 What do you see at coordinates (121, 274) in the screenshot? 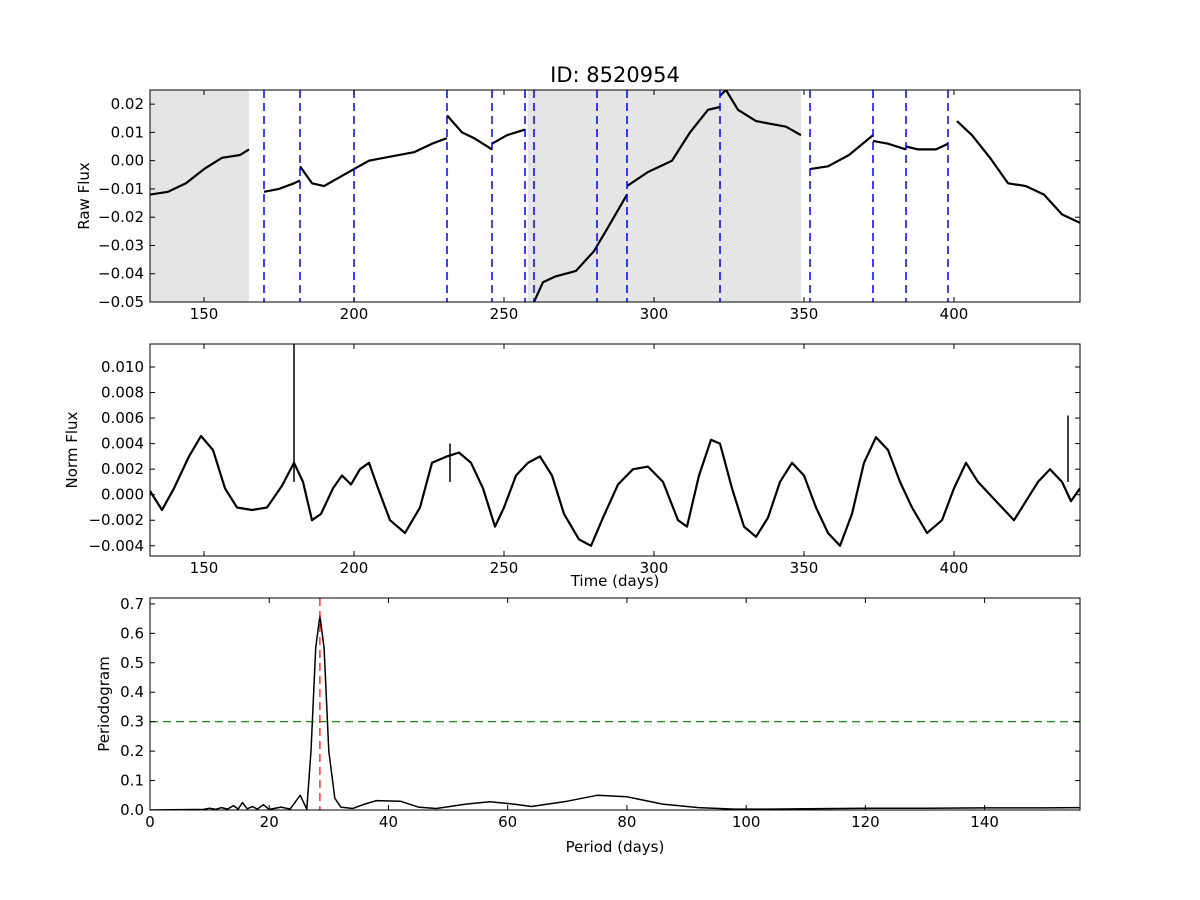
I see `raw-flux-ytick-label-1: −0.04` at bounding box center [121, 274].